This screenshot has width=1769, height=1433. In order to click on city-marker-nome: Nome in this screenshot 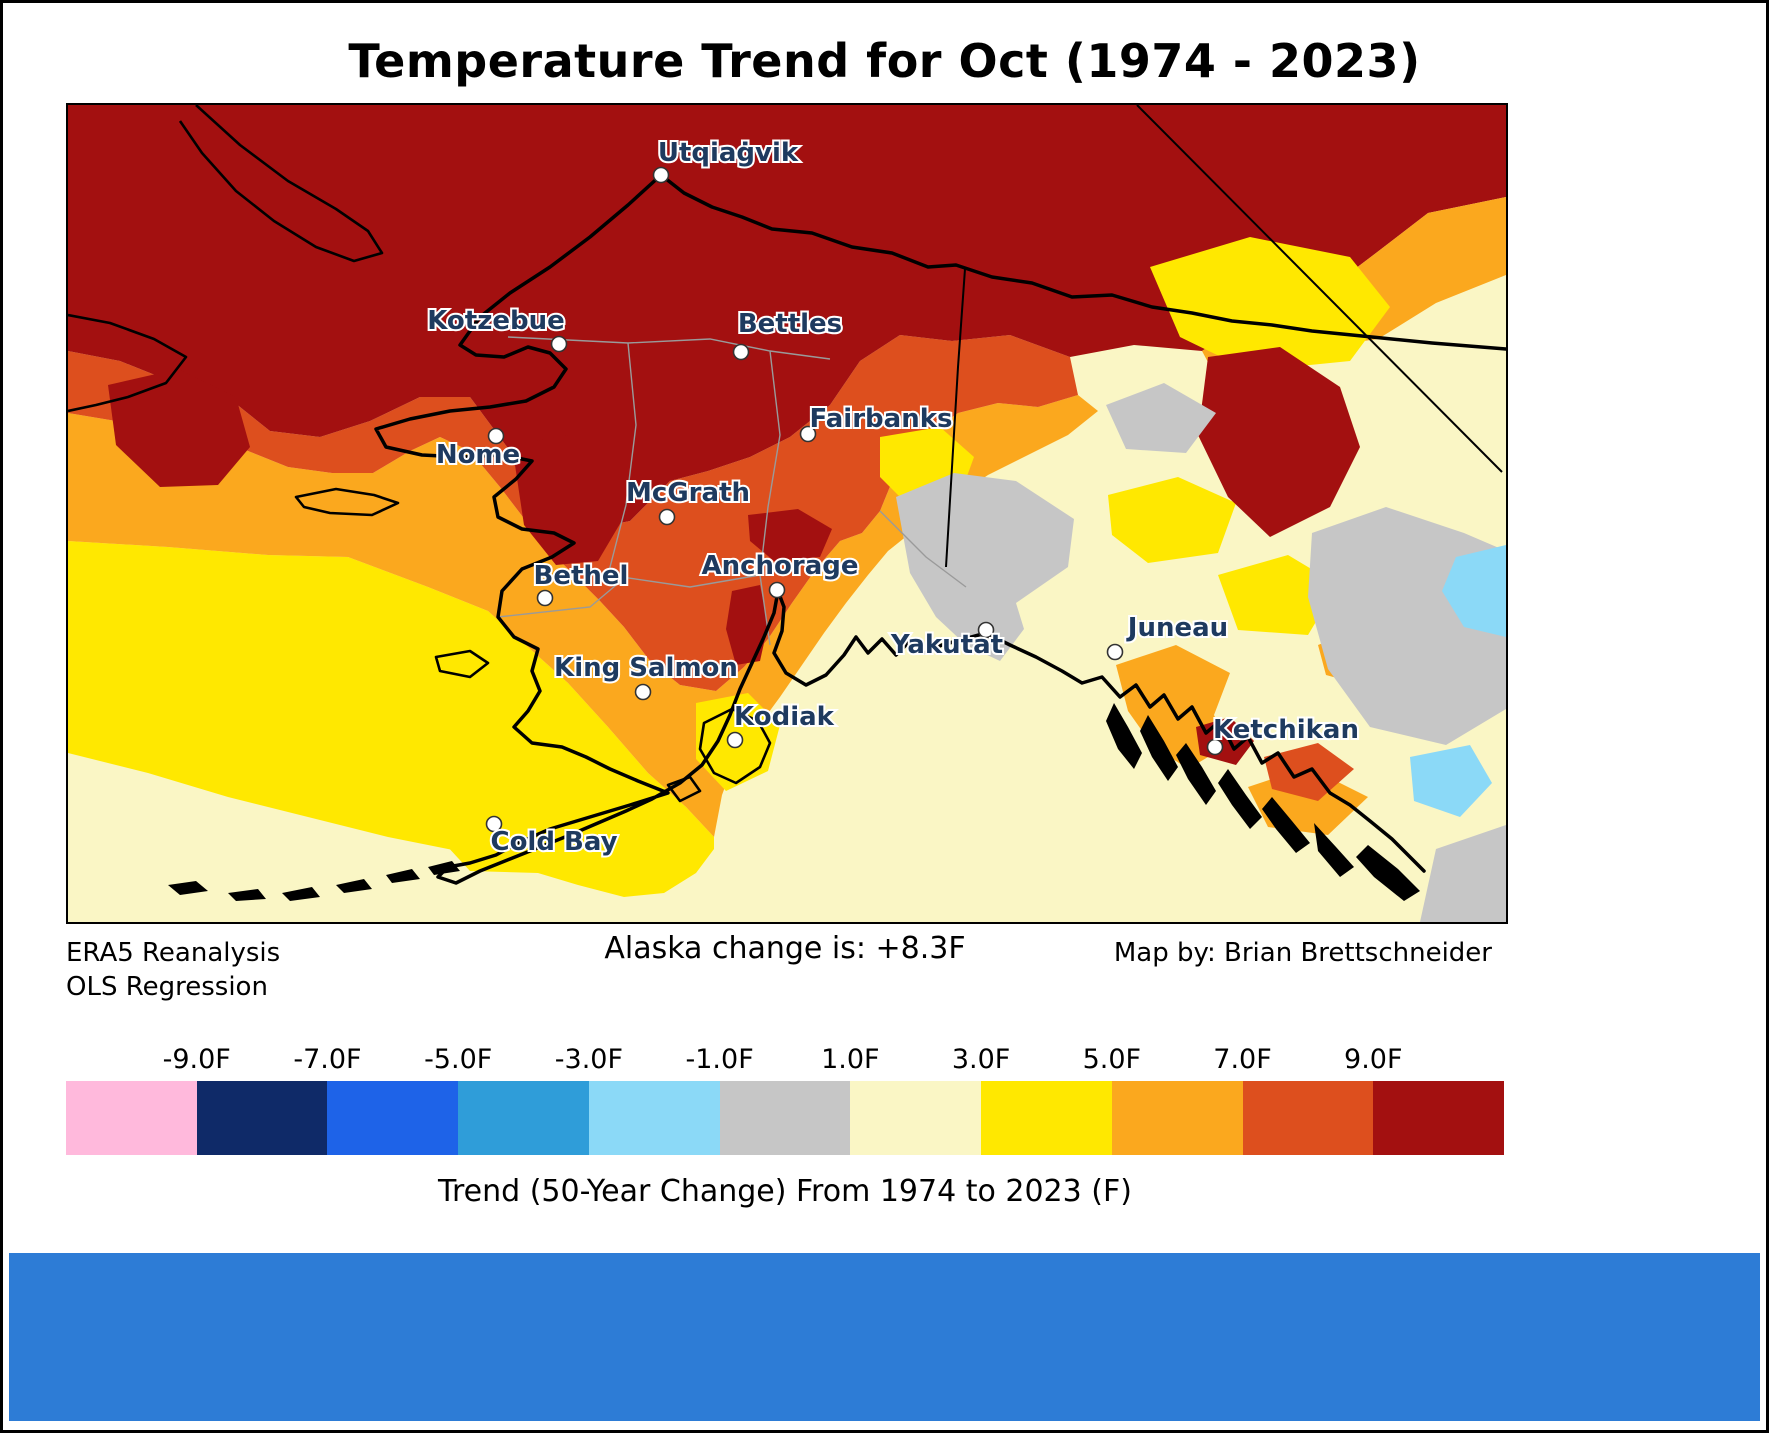, I will do `click(478, 449)`.